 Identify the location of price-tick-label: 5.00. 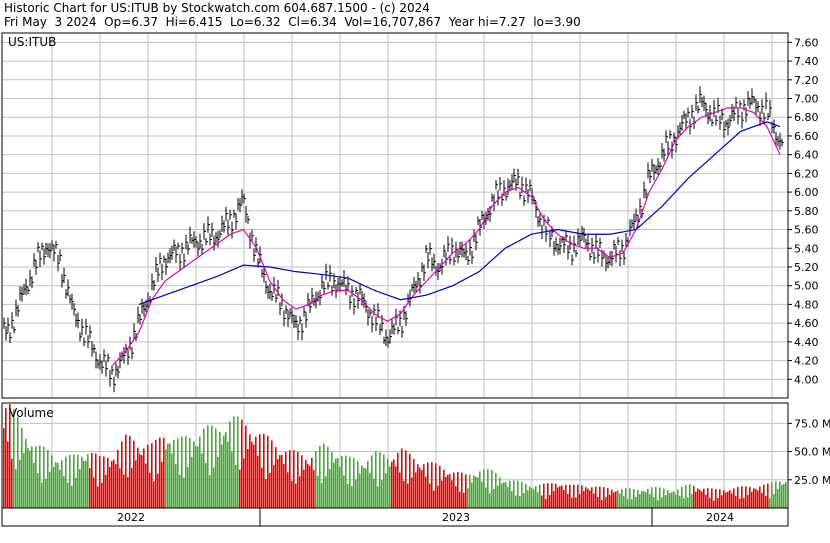
(806, 286).